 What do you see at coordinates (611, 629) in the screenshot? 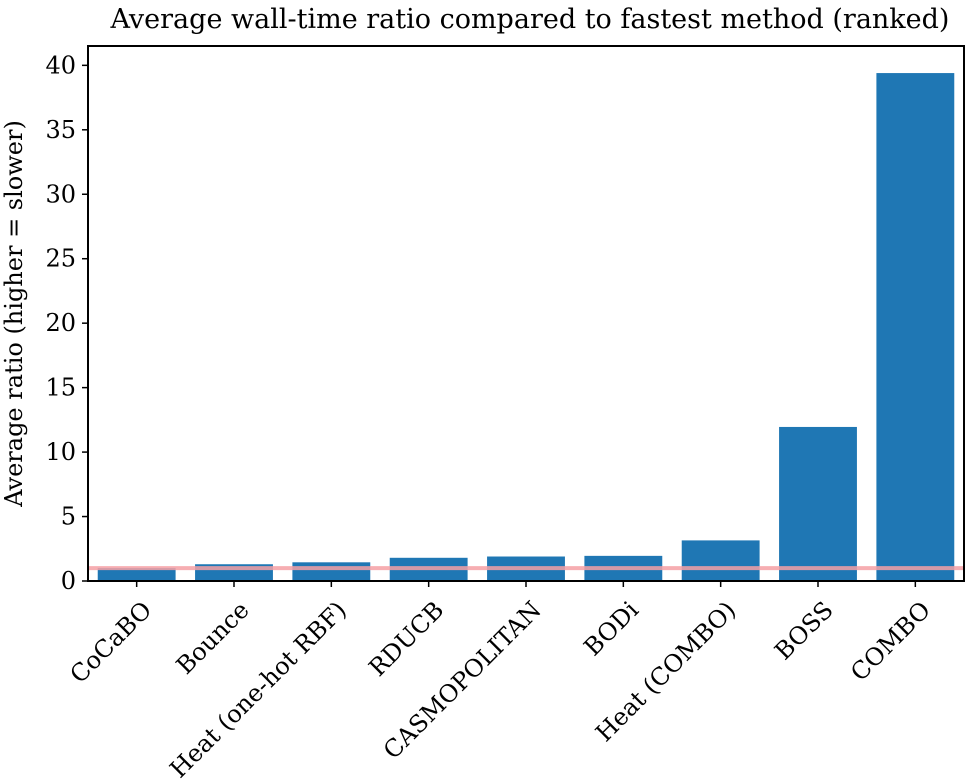
I see `x-tick-label: BODi` at bounding box center [611, 629].